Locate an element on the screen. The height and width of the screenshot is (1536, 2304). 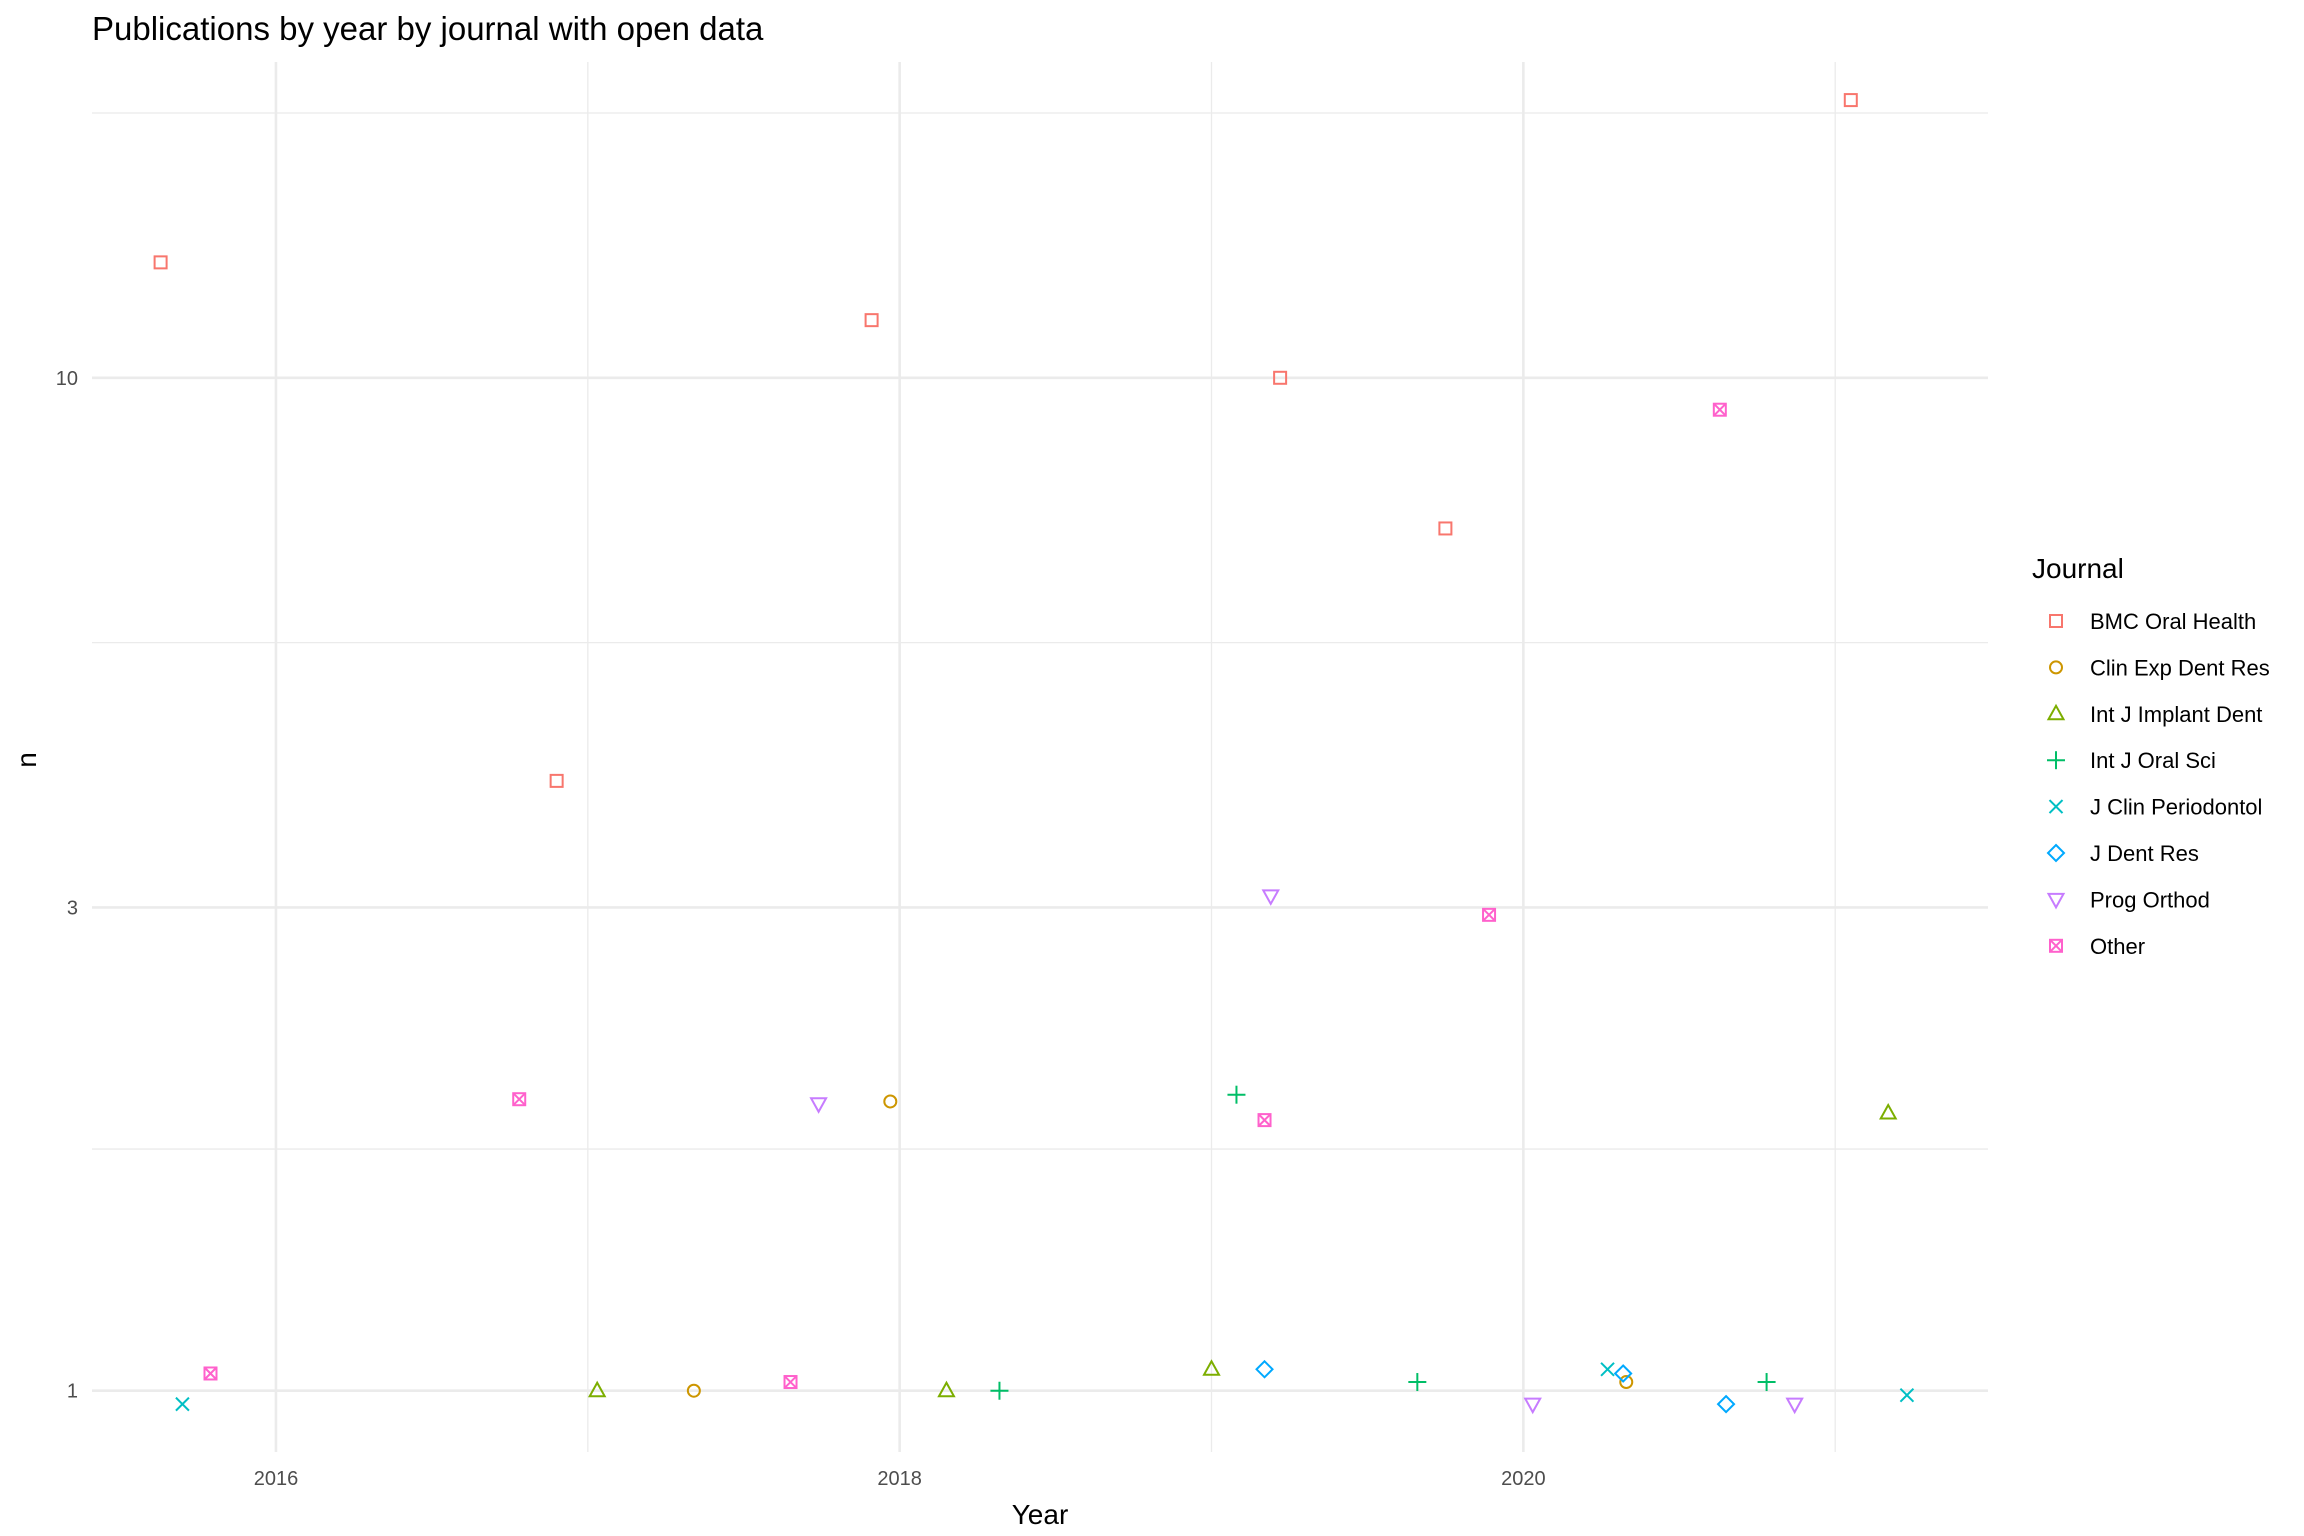
y-tick-label: 10 is located at coordinates (67, 379).